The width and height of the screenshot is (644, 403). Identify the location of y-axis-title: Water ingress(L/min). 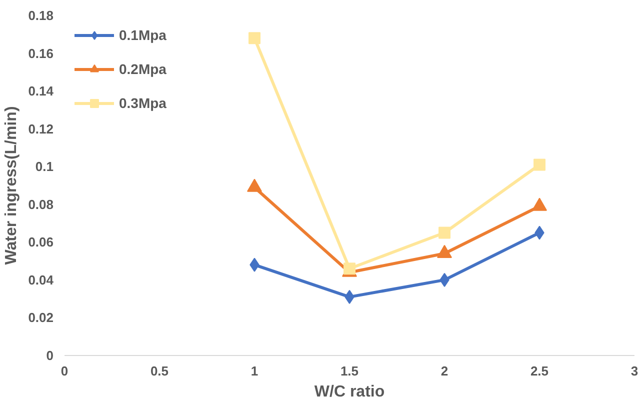
(11, 185).